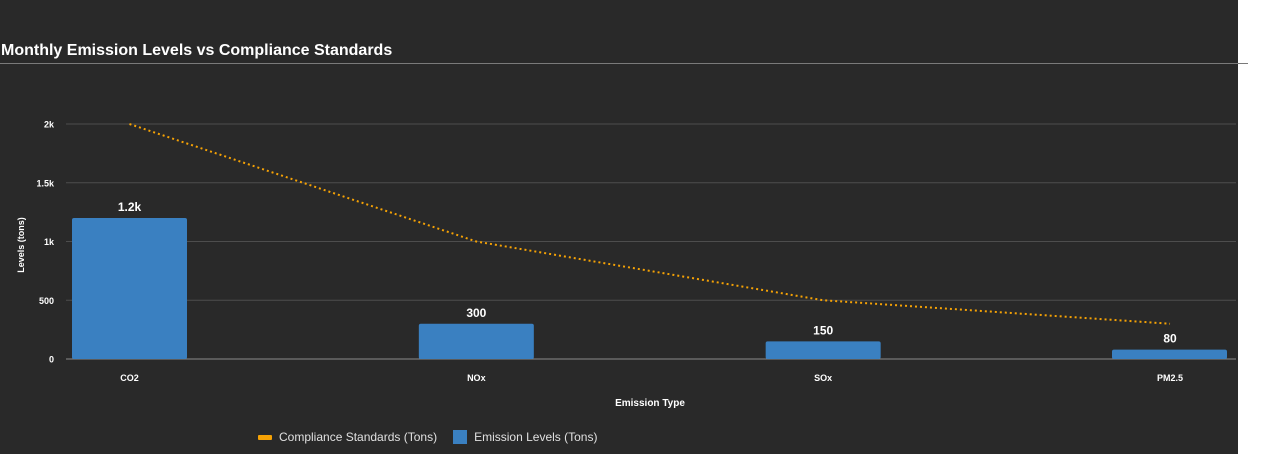 This screenshot has width=1280, height=454. Describe the element at coordinates (1170, 339) in the screenshot. I see `bar-data-label: 80` at that location.